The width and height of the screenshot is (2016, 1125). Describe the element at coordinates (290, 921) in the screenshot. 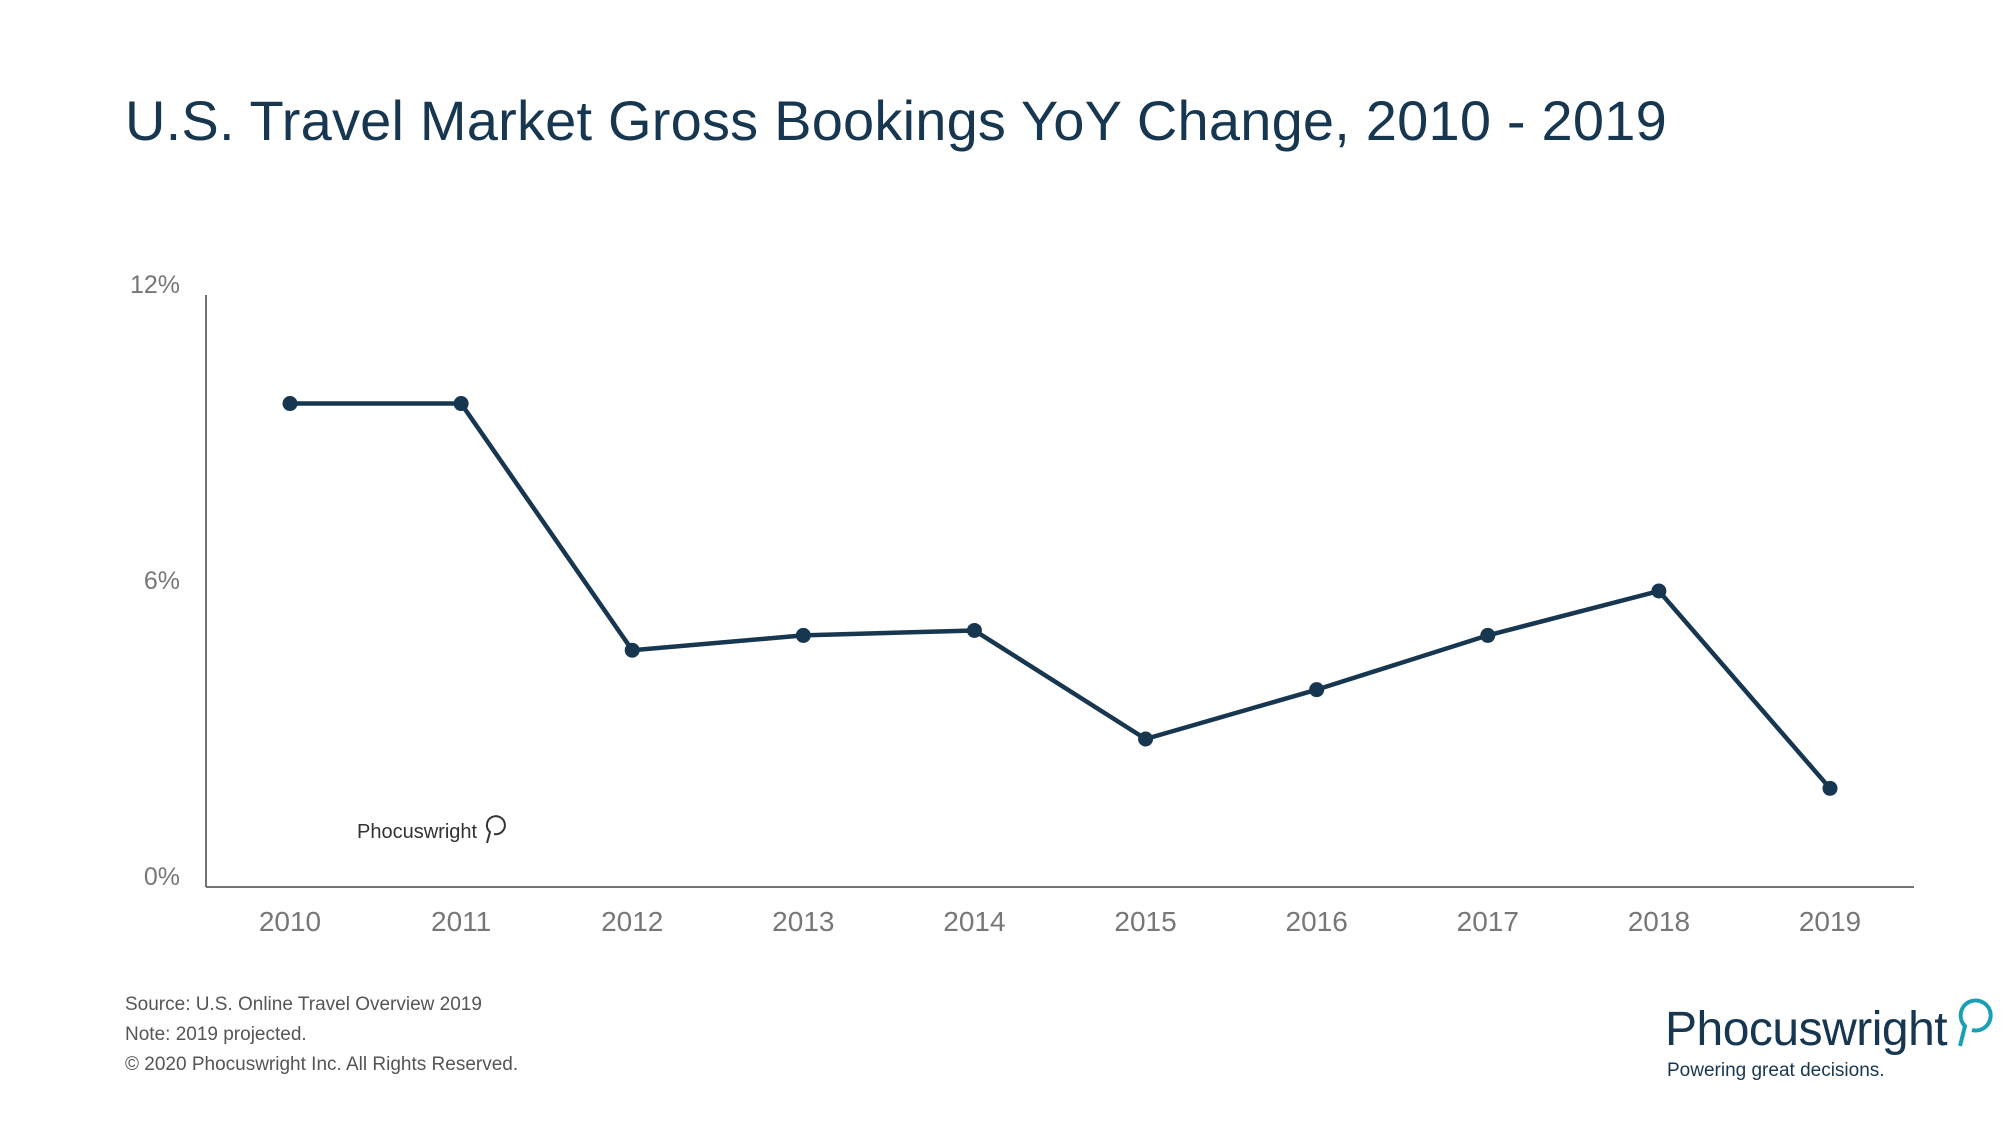

I see `x-tick-label: 2010` at that location.